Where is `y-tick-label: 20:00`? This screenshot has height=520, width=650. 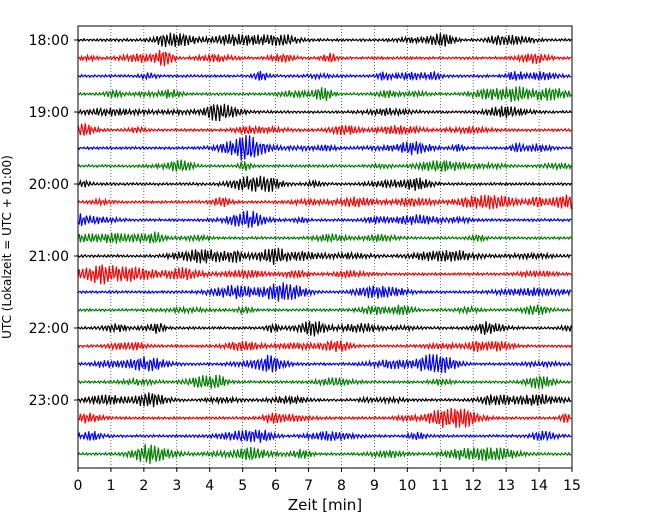
y-tick-label: 20:00 is located at coordinates (49, 185).